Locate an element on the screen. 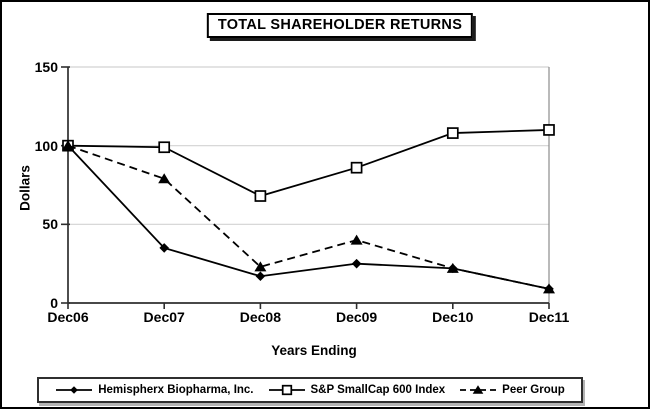  x-tick-label: Dec06 is located at coordinates (68, 317).